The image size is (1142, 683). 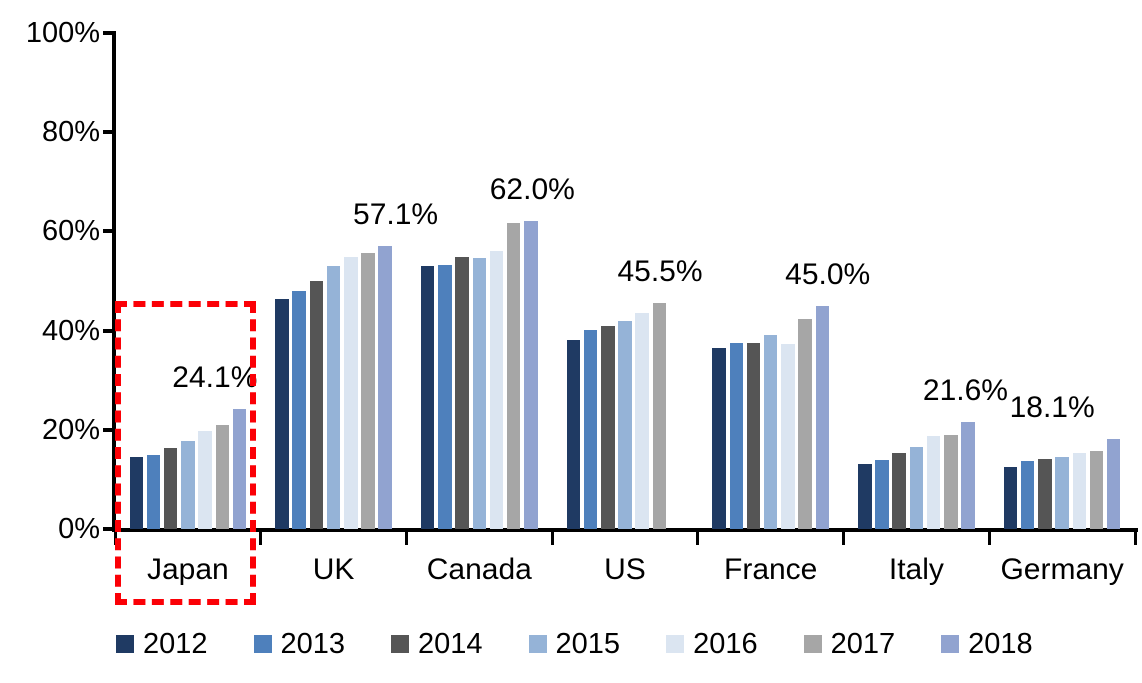 I want to click on bar-germany-2018, so click(x=1113, y=484).